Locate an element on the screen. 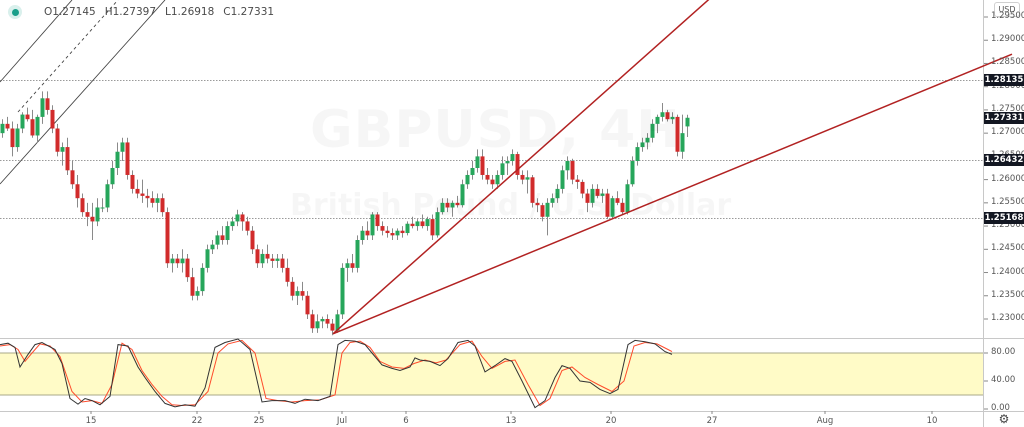  market-status-icon is located at coordinates (15, 12).